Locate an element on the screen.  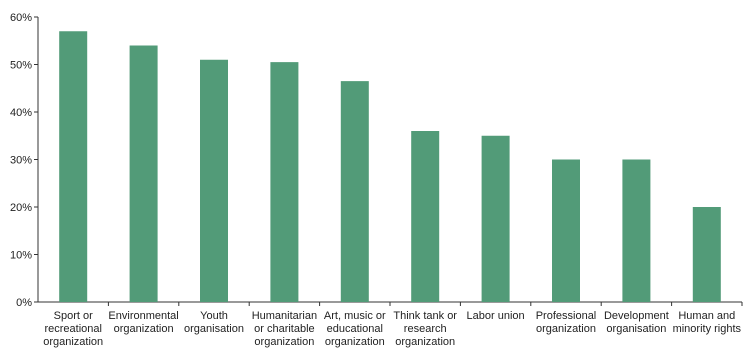
x-category-label: Youth organisation is located at coordinates (214, 322).